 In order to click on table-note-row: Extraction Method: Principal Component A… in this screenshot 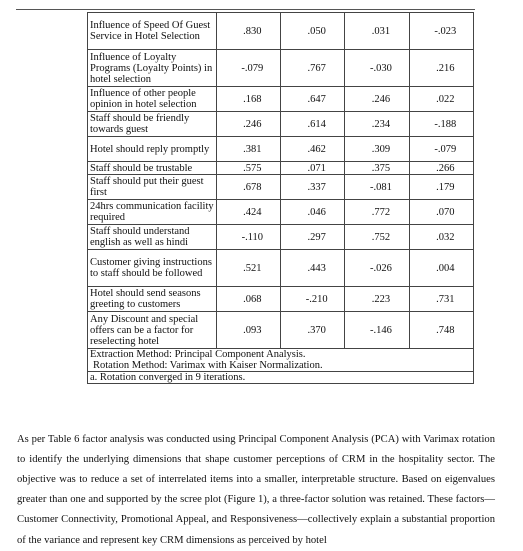, I will do `click(280, 360)`.